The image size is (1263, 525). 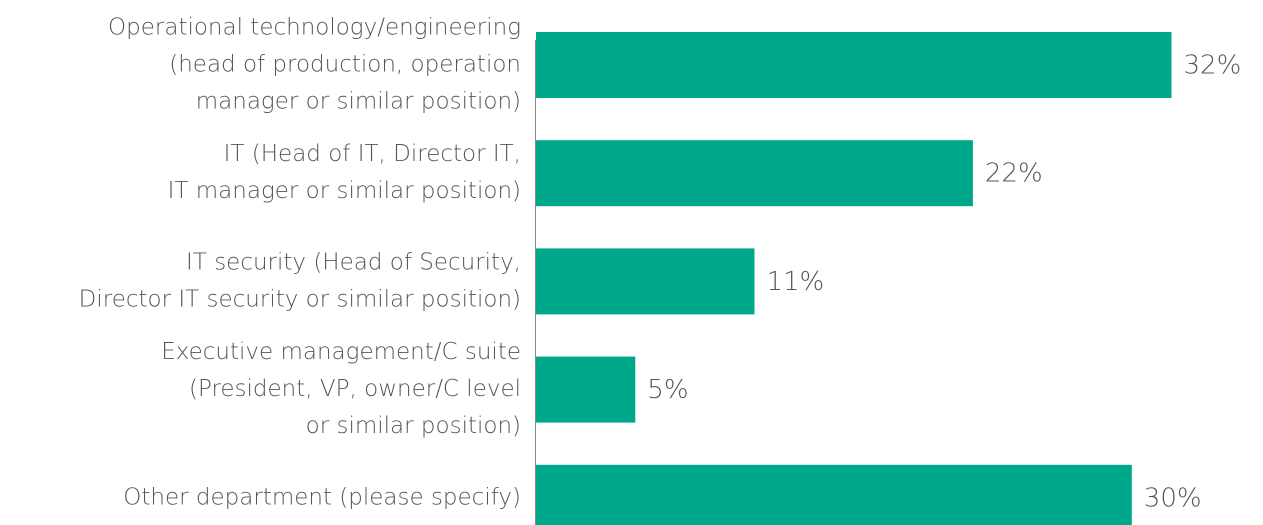 What do you see at coordinates (322, 497) in the screenshot?
I see `category-label: Other department (please specify)` at bounding box center [322, 497].